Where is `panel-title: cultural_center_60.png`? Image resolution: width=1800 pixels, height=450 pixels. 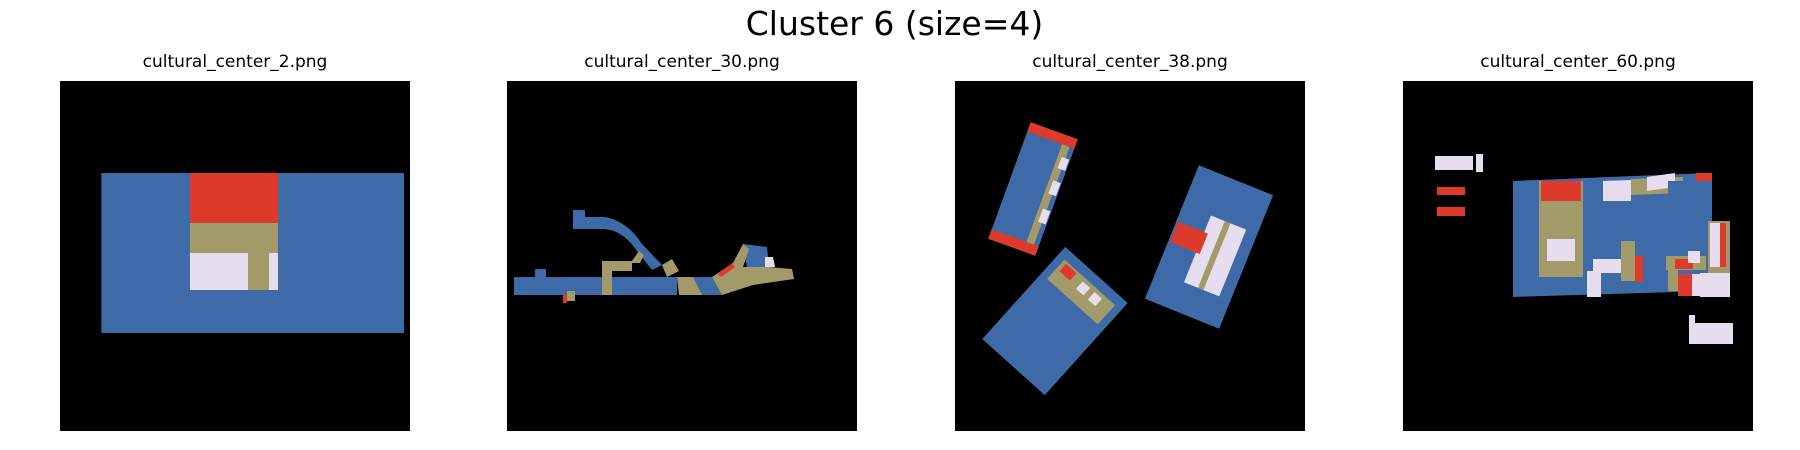
panel-title: cultural_center_60.png is located at coordinates (1578, 62).